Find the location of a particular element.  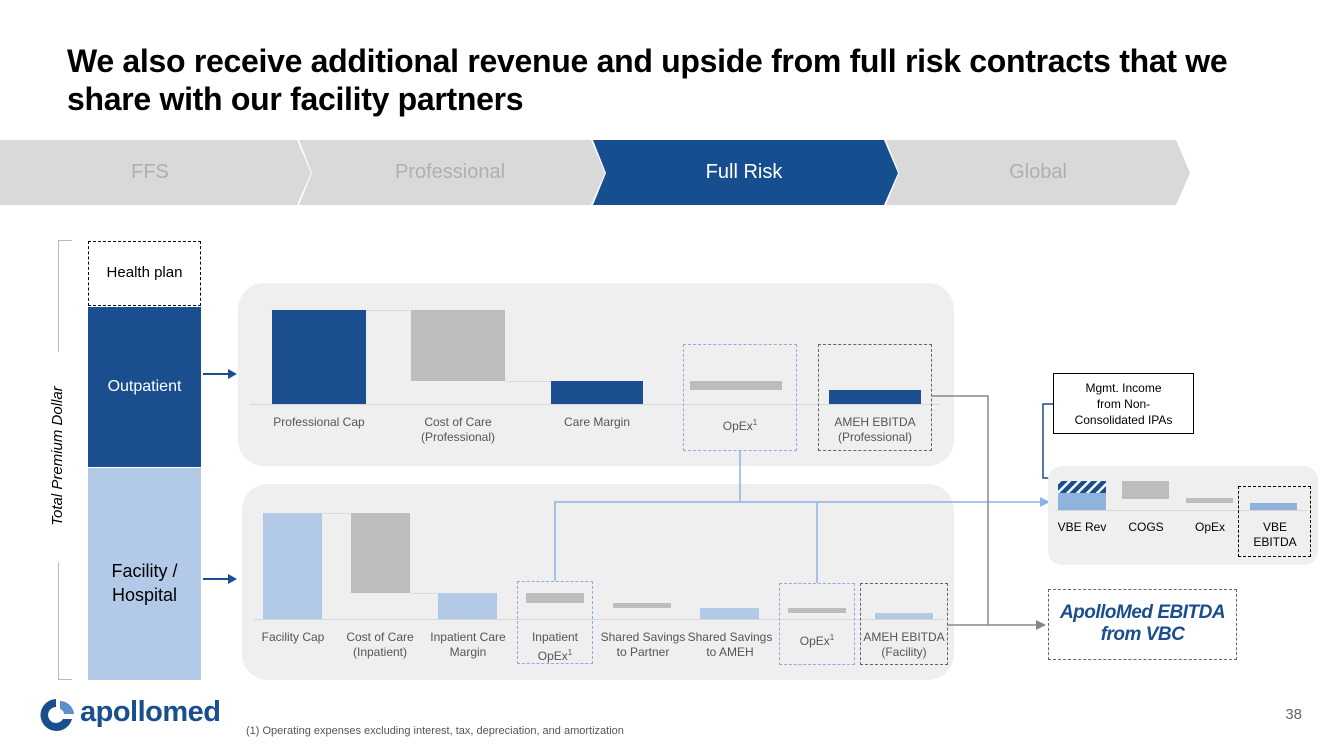

tab-global-label: Global is located at coordinates (1038, 172).